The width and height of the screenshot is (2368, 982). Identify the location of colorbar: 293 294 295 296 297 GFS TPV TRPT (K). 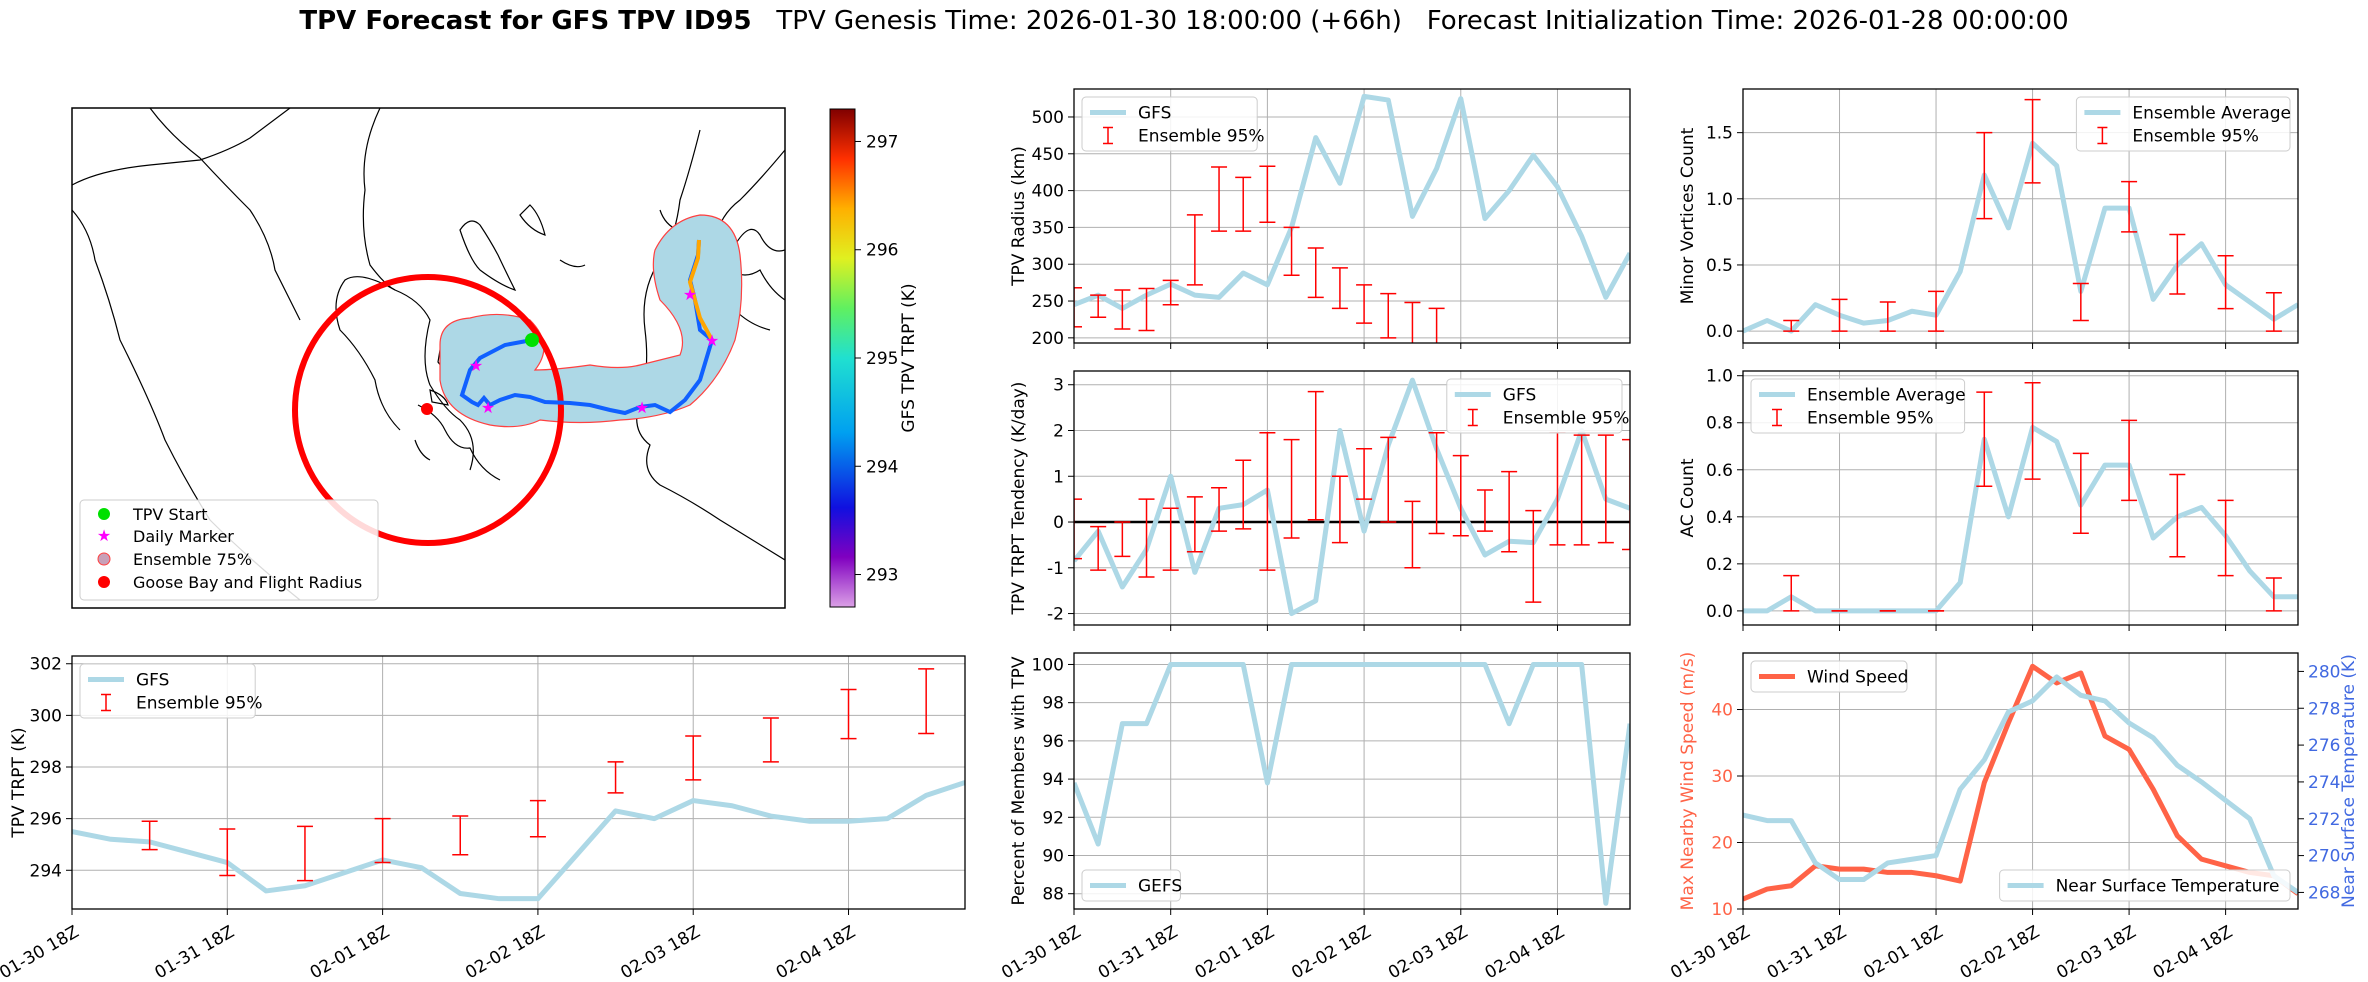
(874, 358).